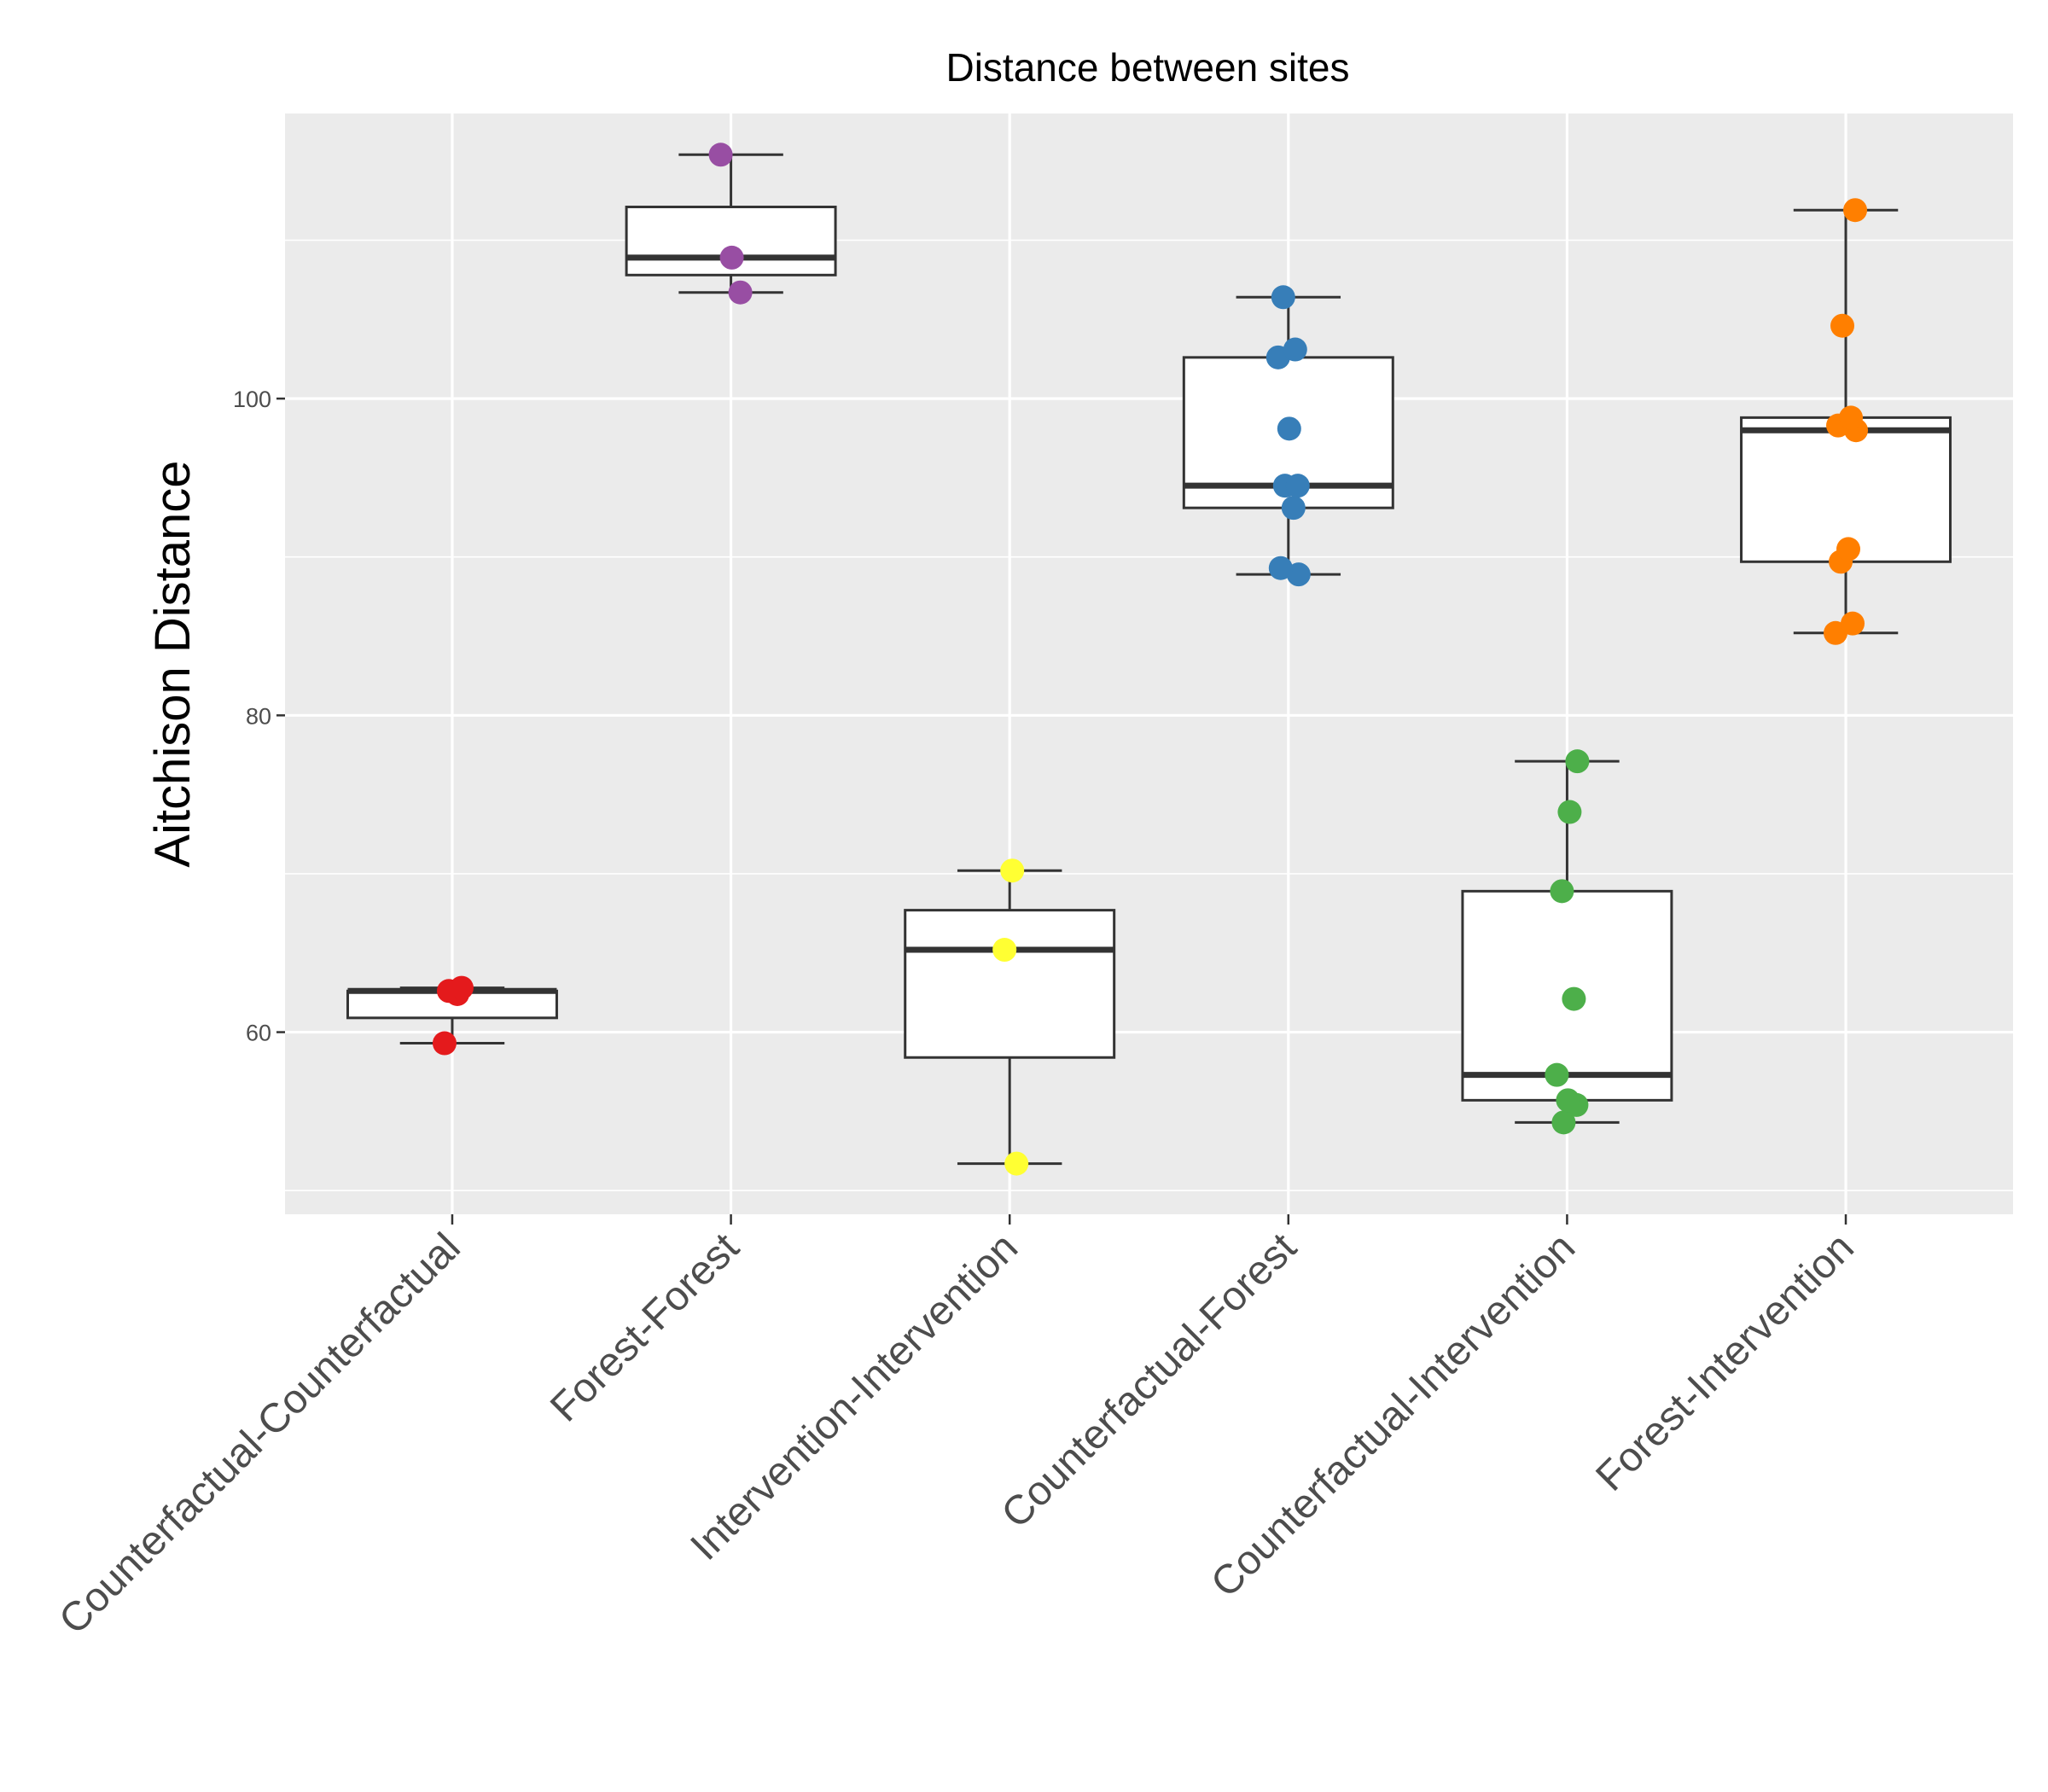  Describe the element at coordinates (259, 1434) in the screenshot. I see `x-tick-label: Counterfactual-Counterfactual` at that location.